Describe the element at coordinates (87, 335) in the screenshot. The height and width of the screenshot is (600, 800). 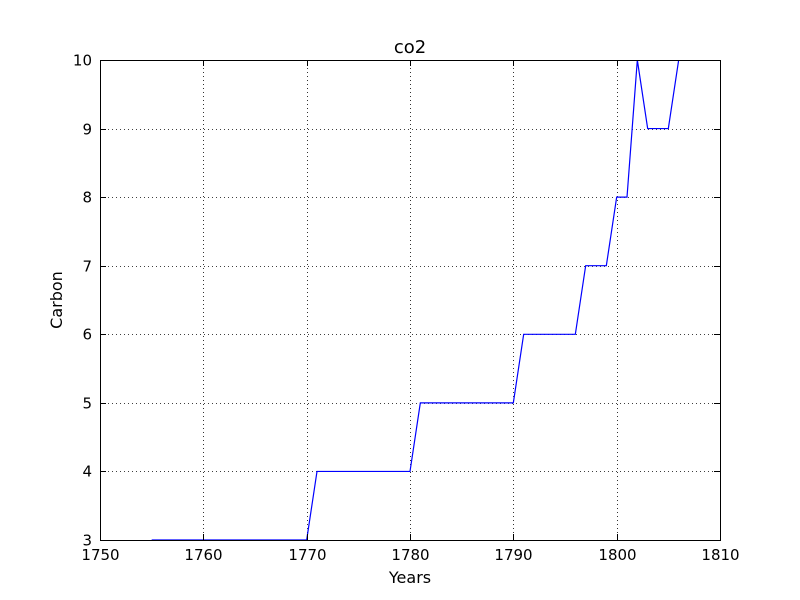
I see `y-tick-label: 6` at that location.